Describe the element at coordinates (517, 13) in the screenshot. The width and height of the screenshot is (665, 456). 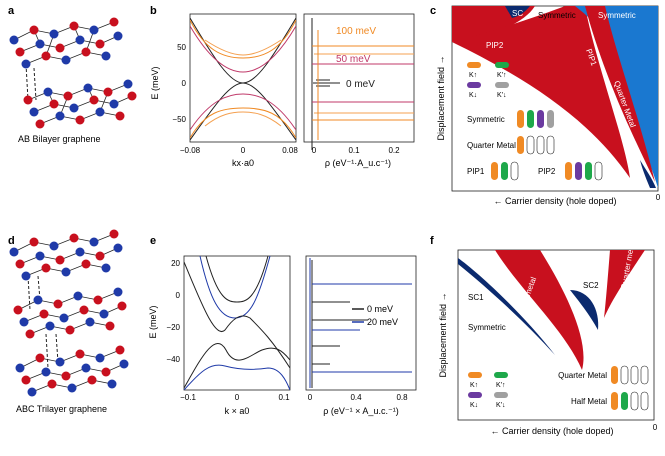
I see `phase-sc: SC` at that location.